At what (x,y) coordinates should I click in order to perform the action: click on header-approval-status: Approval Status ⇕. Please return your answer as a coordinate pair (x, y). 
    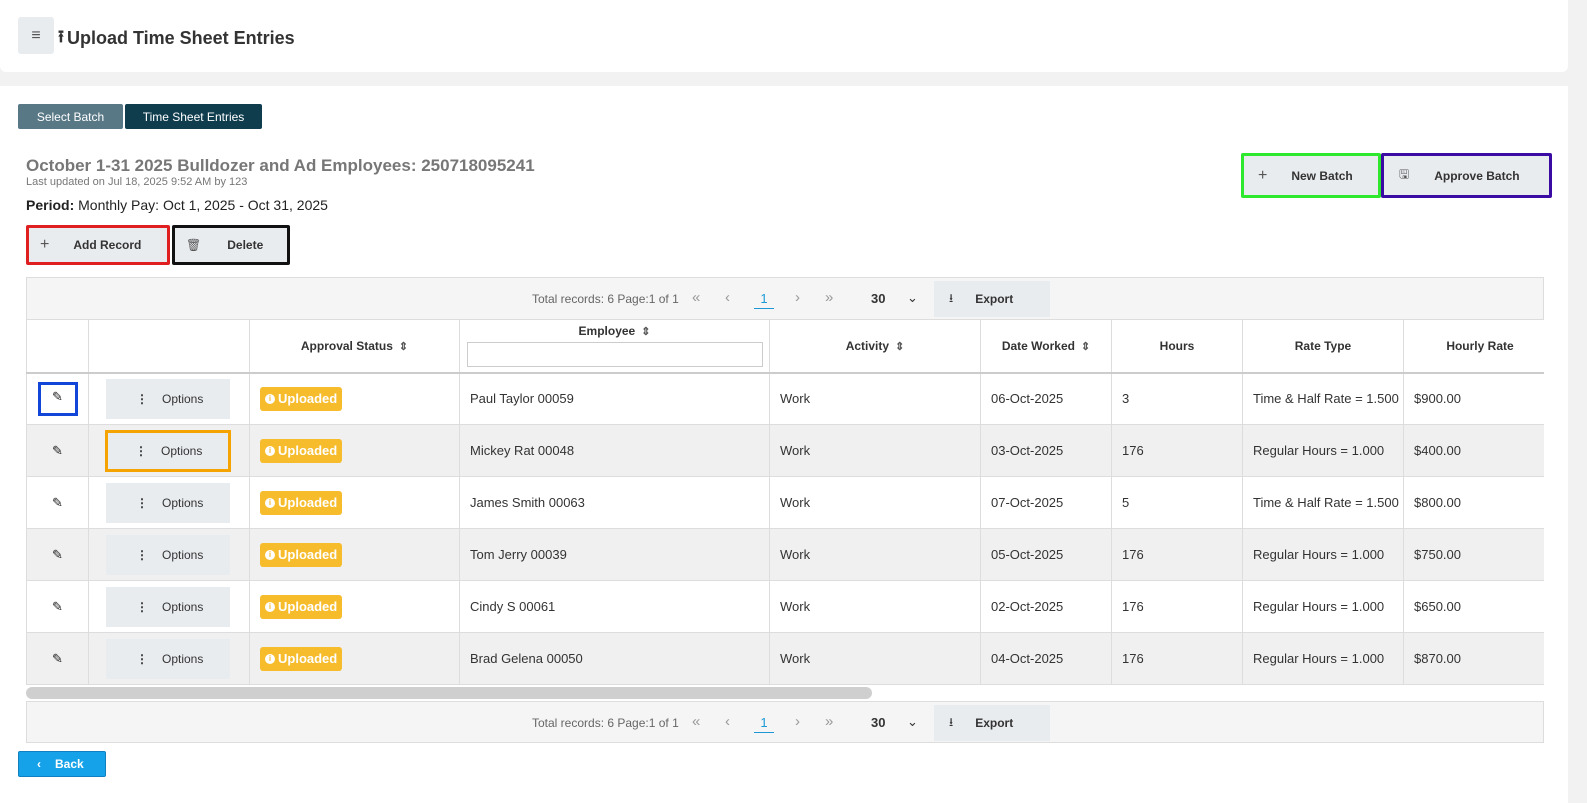
    Looking at the image, I should click on (354, 346).